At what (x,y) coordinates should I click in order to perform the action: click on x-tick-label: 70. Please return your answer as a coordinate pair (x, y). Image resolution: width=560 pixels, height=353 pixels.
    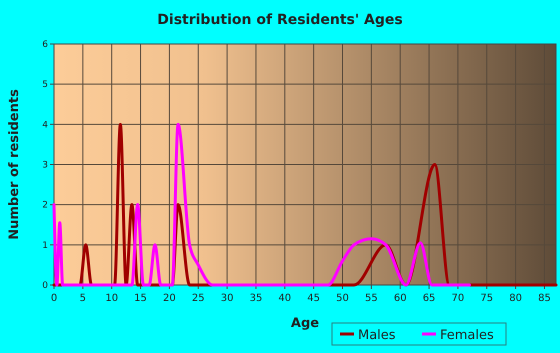
    Looking at the image, I should click on (458, 298).